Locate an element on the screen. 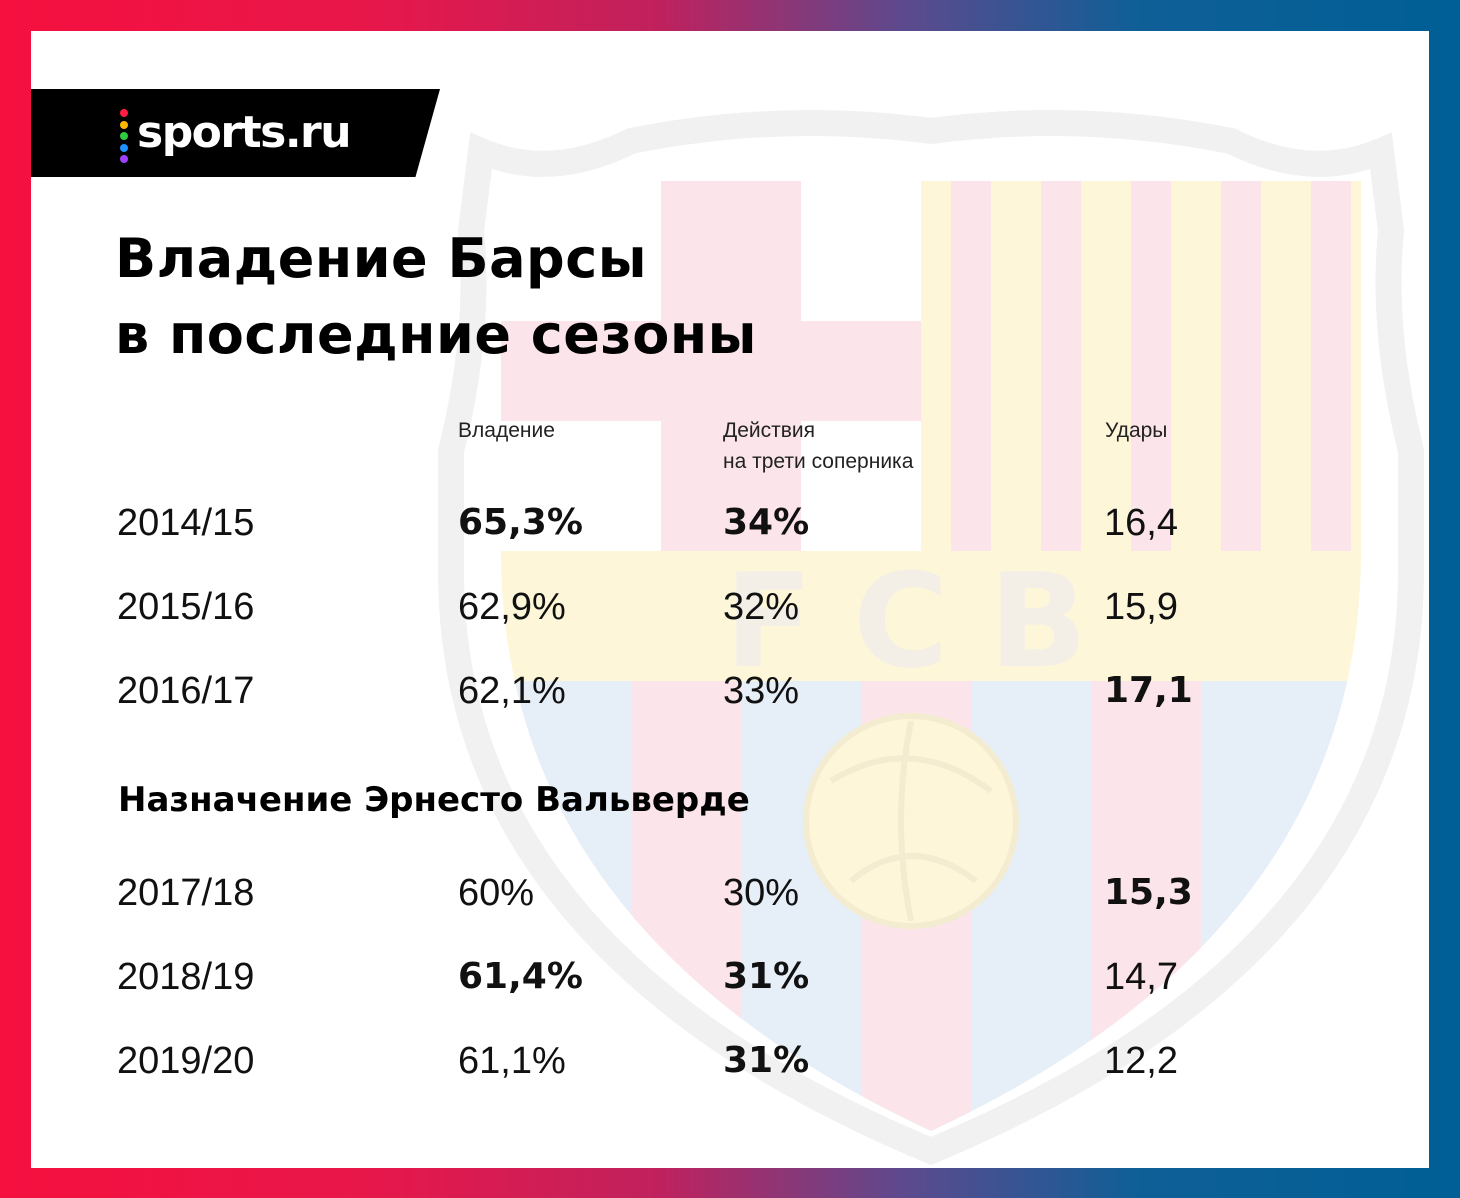 This screenshot has height=1198, width=1460. cell-final-third: 30% is located at coordinates (761, 893).